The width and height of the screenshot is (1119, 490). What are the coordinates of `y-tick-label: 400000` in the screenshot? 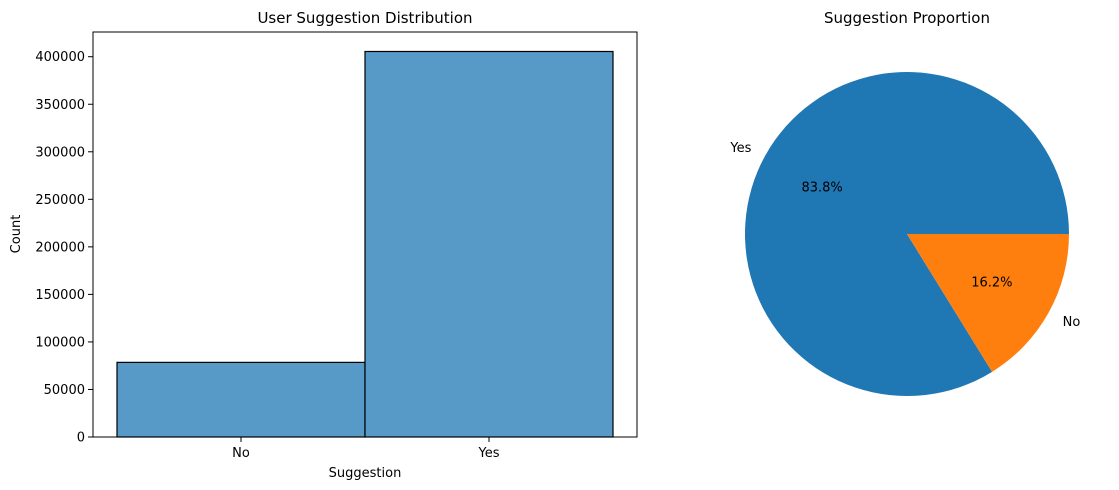 It's located at (60, 57).